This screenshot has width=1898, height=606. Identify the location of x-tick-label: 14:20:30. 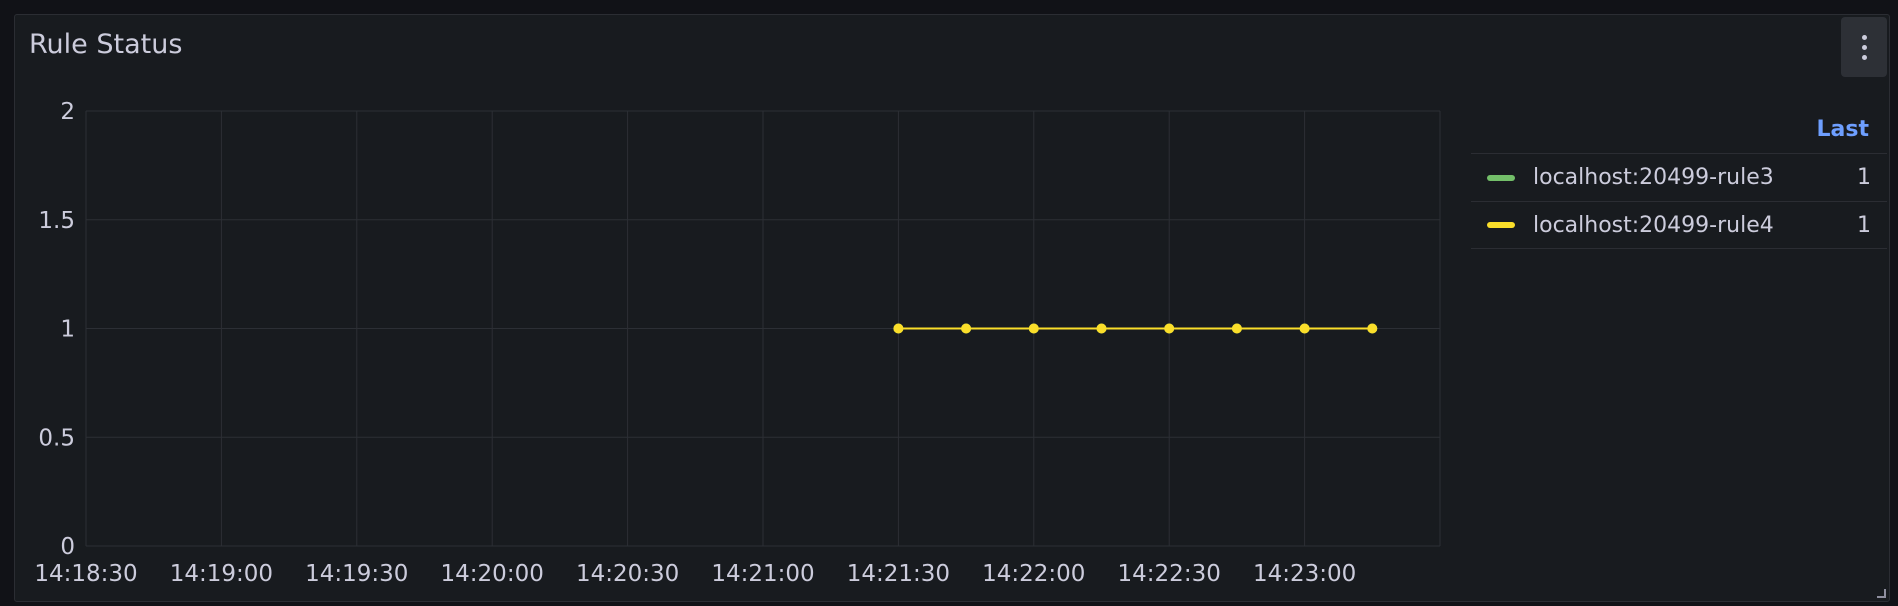
(627, 574).